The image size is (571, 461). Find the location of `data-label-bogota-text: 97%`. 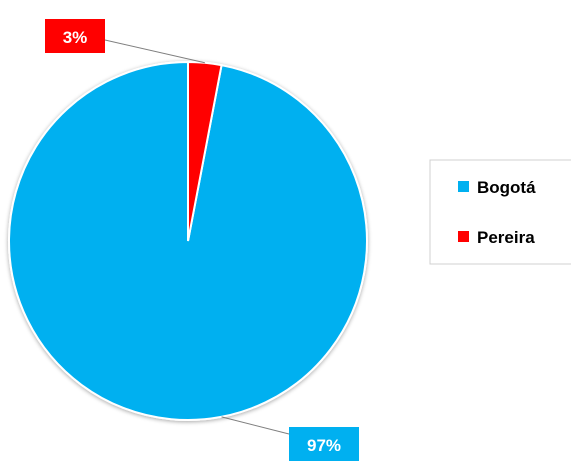

data-label-bogota-text: 97% is located at coordinates (324, 445).